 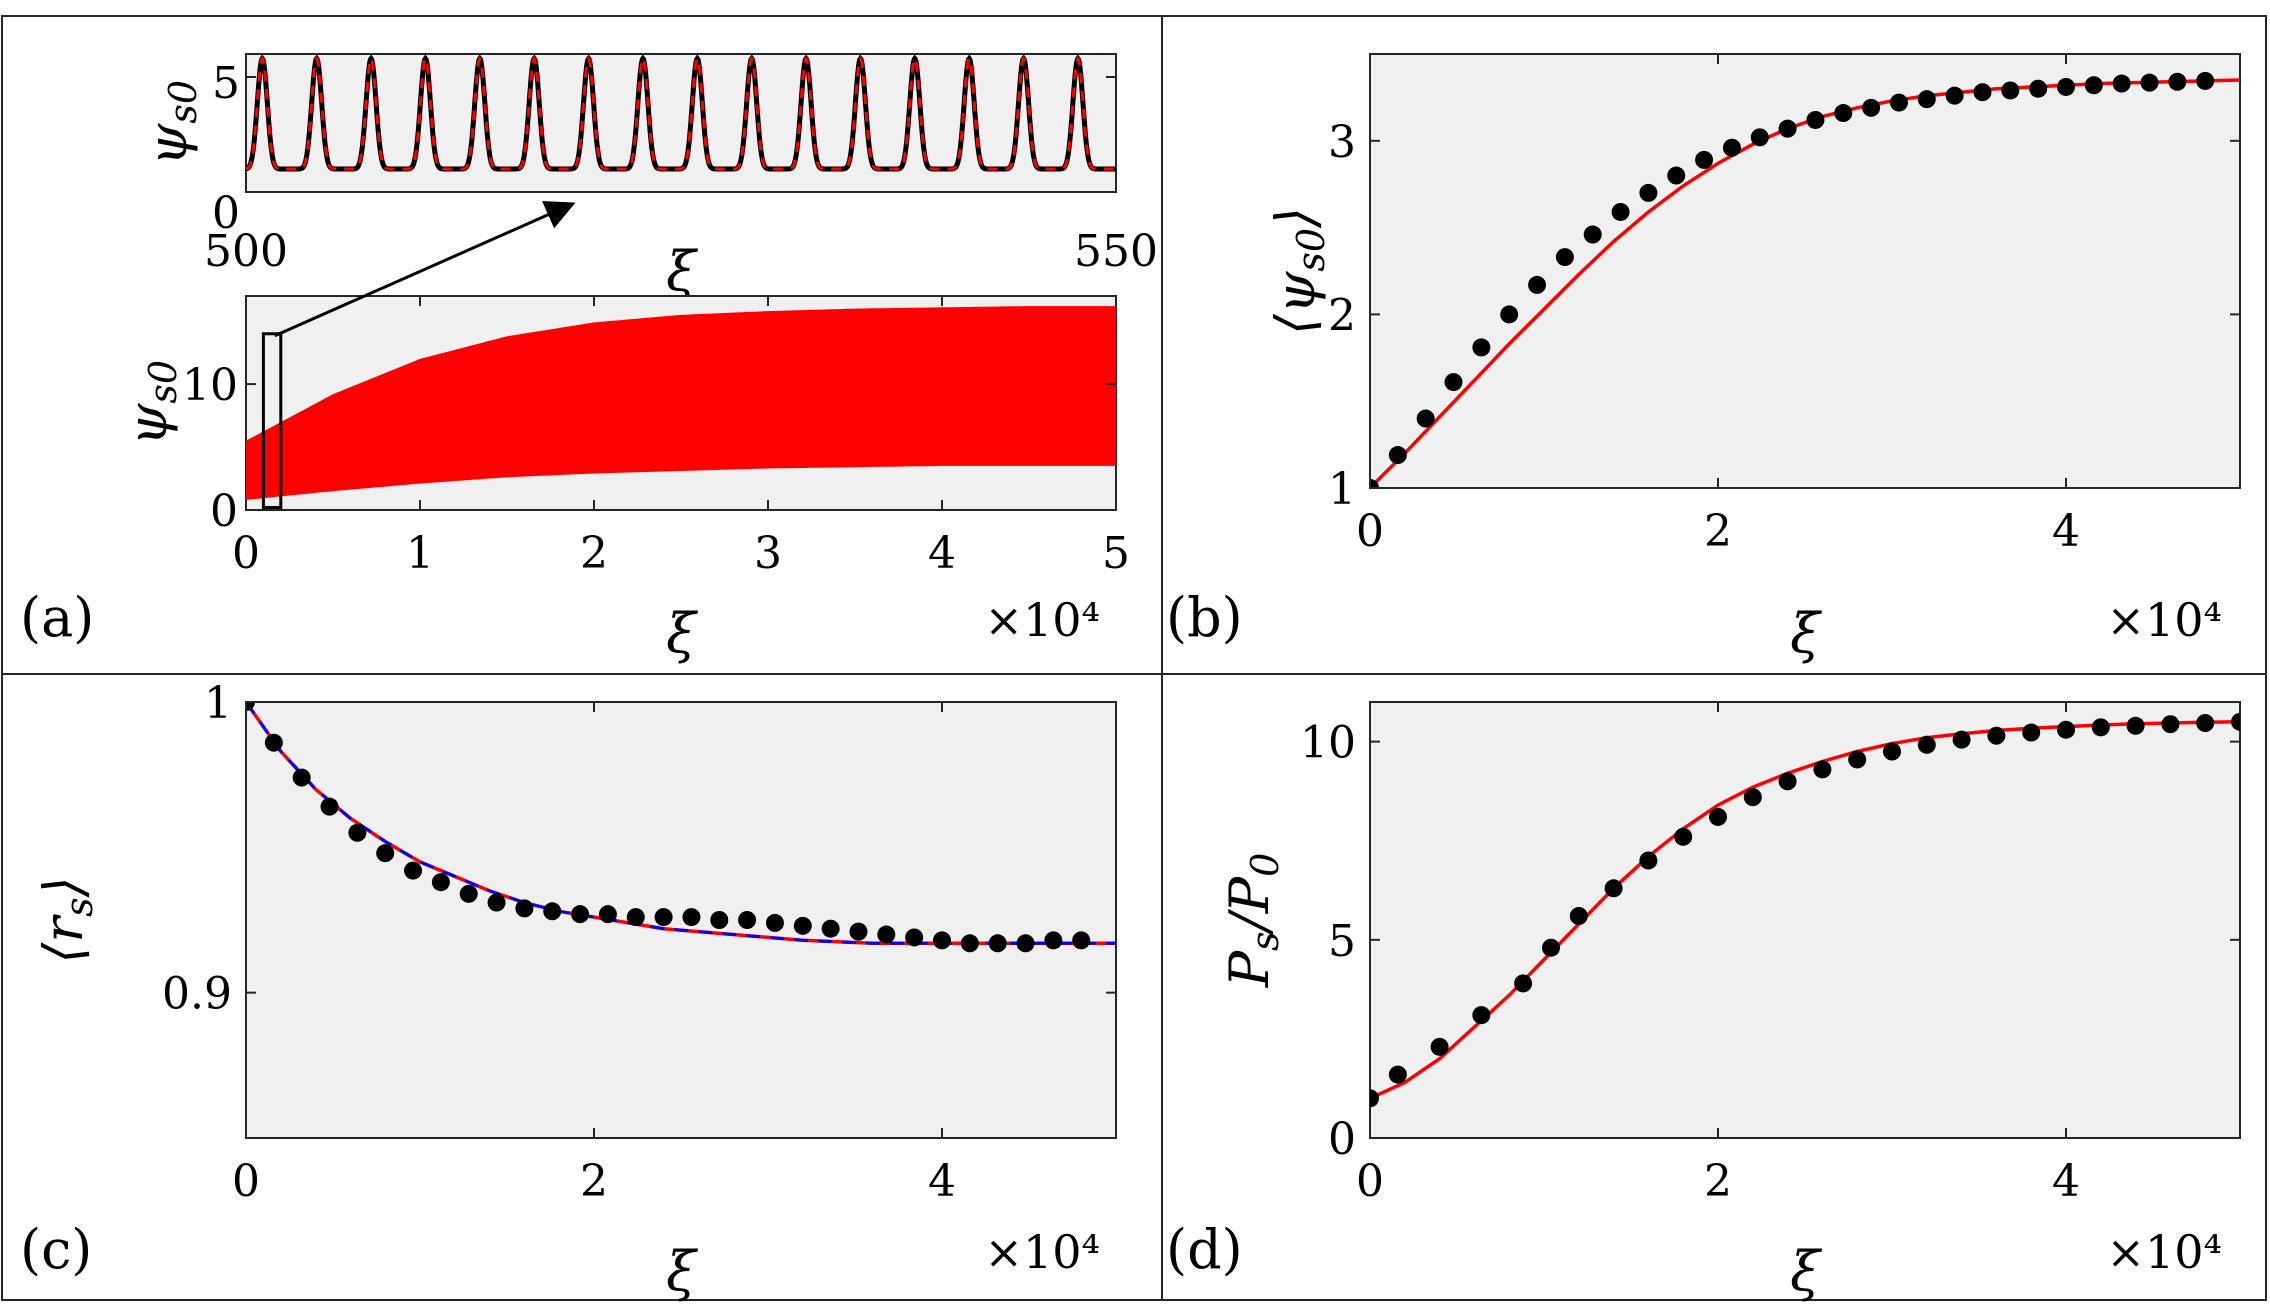 I want to click on svg-text: ⟨rs⟩, so click(x=66, y=919).